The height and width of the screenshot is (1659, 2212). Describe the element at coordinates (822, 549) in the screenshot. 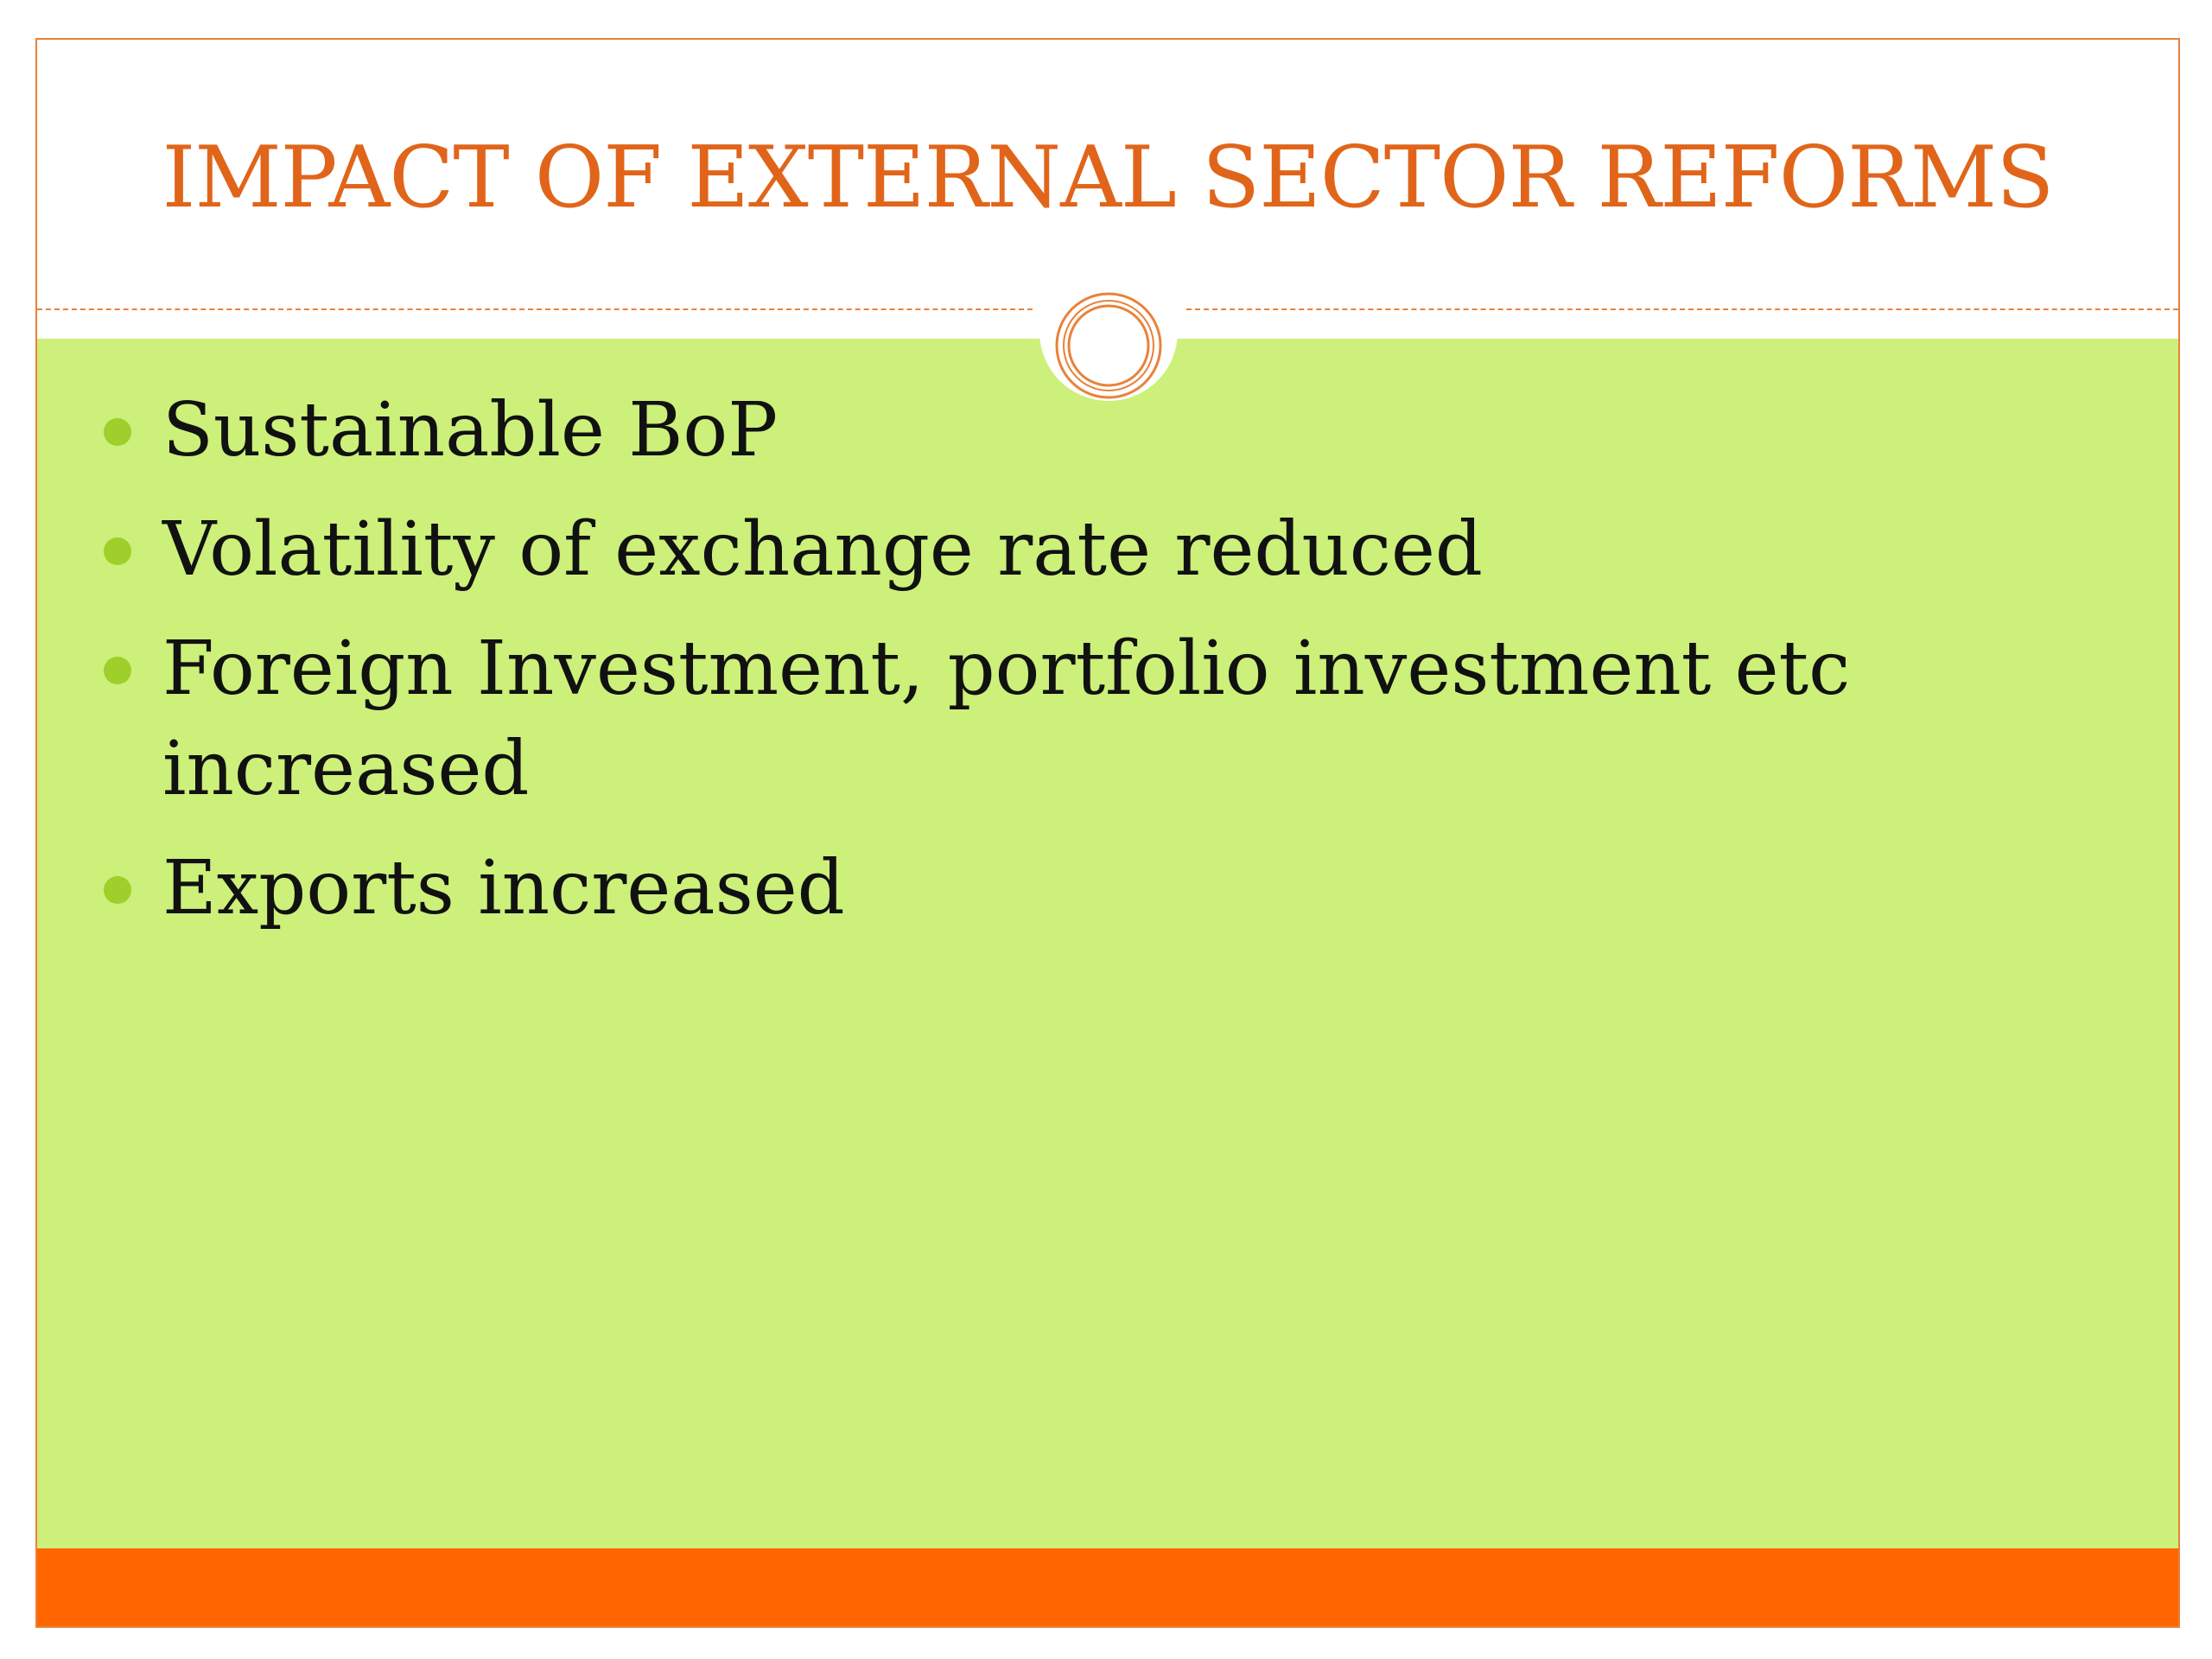

I see `bullet-text: Volatility of exchange rate reduced` at that location.